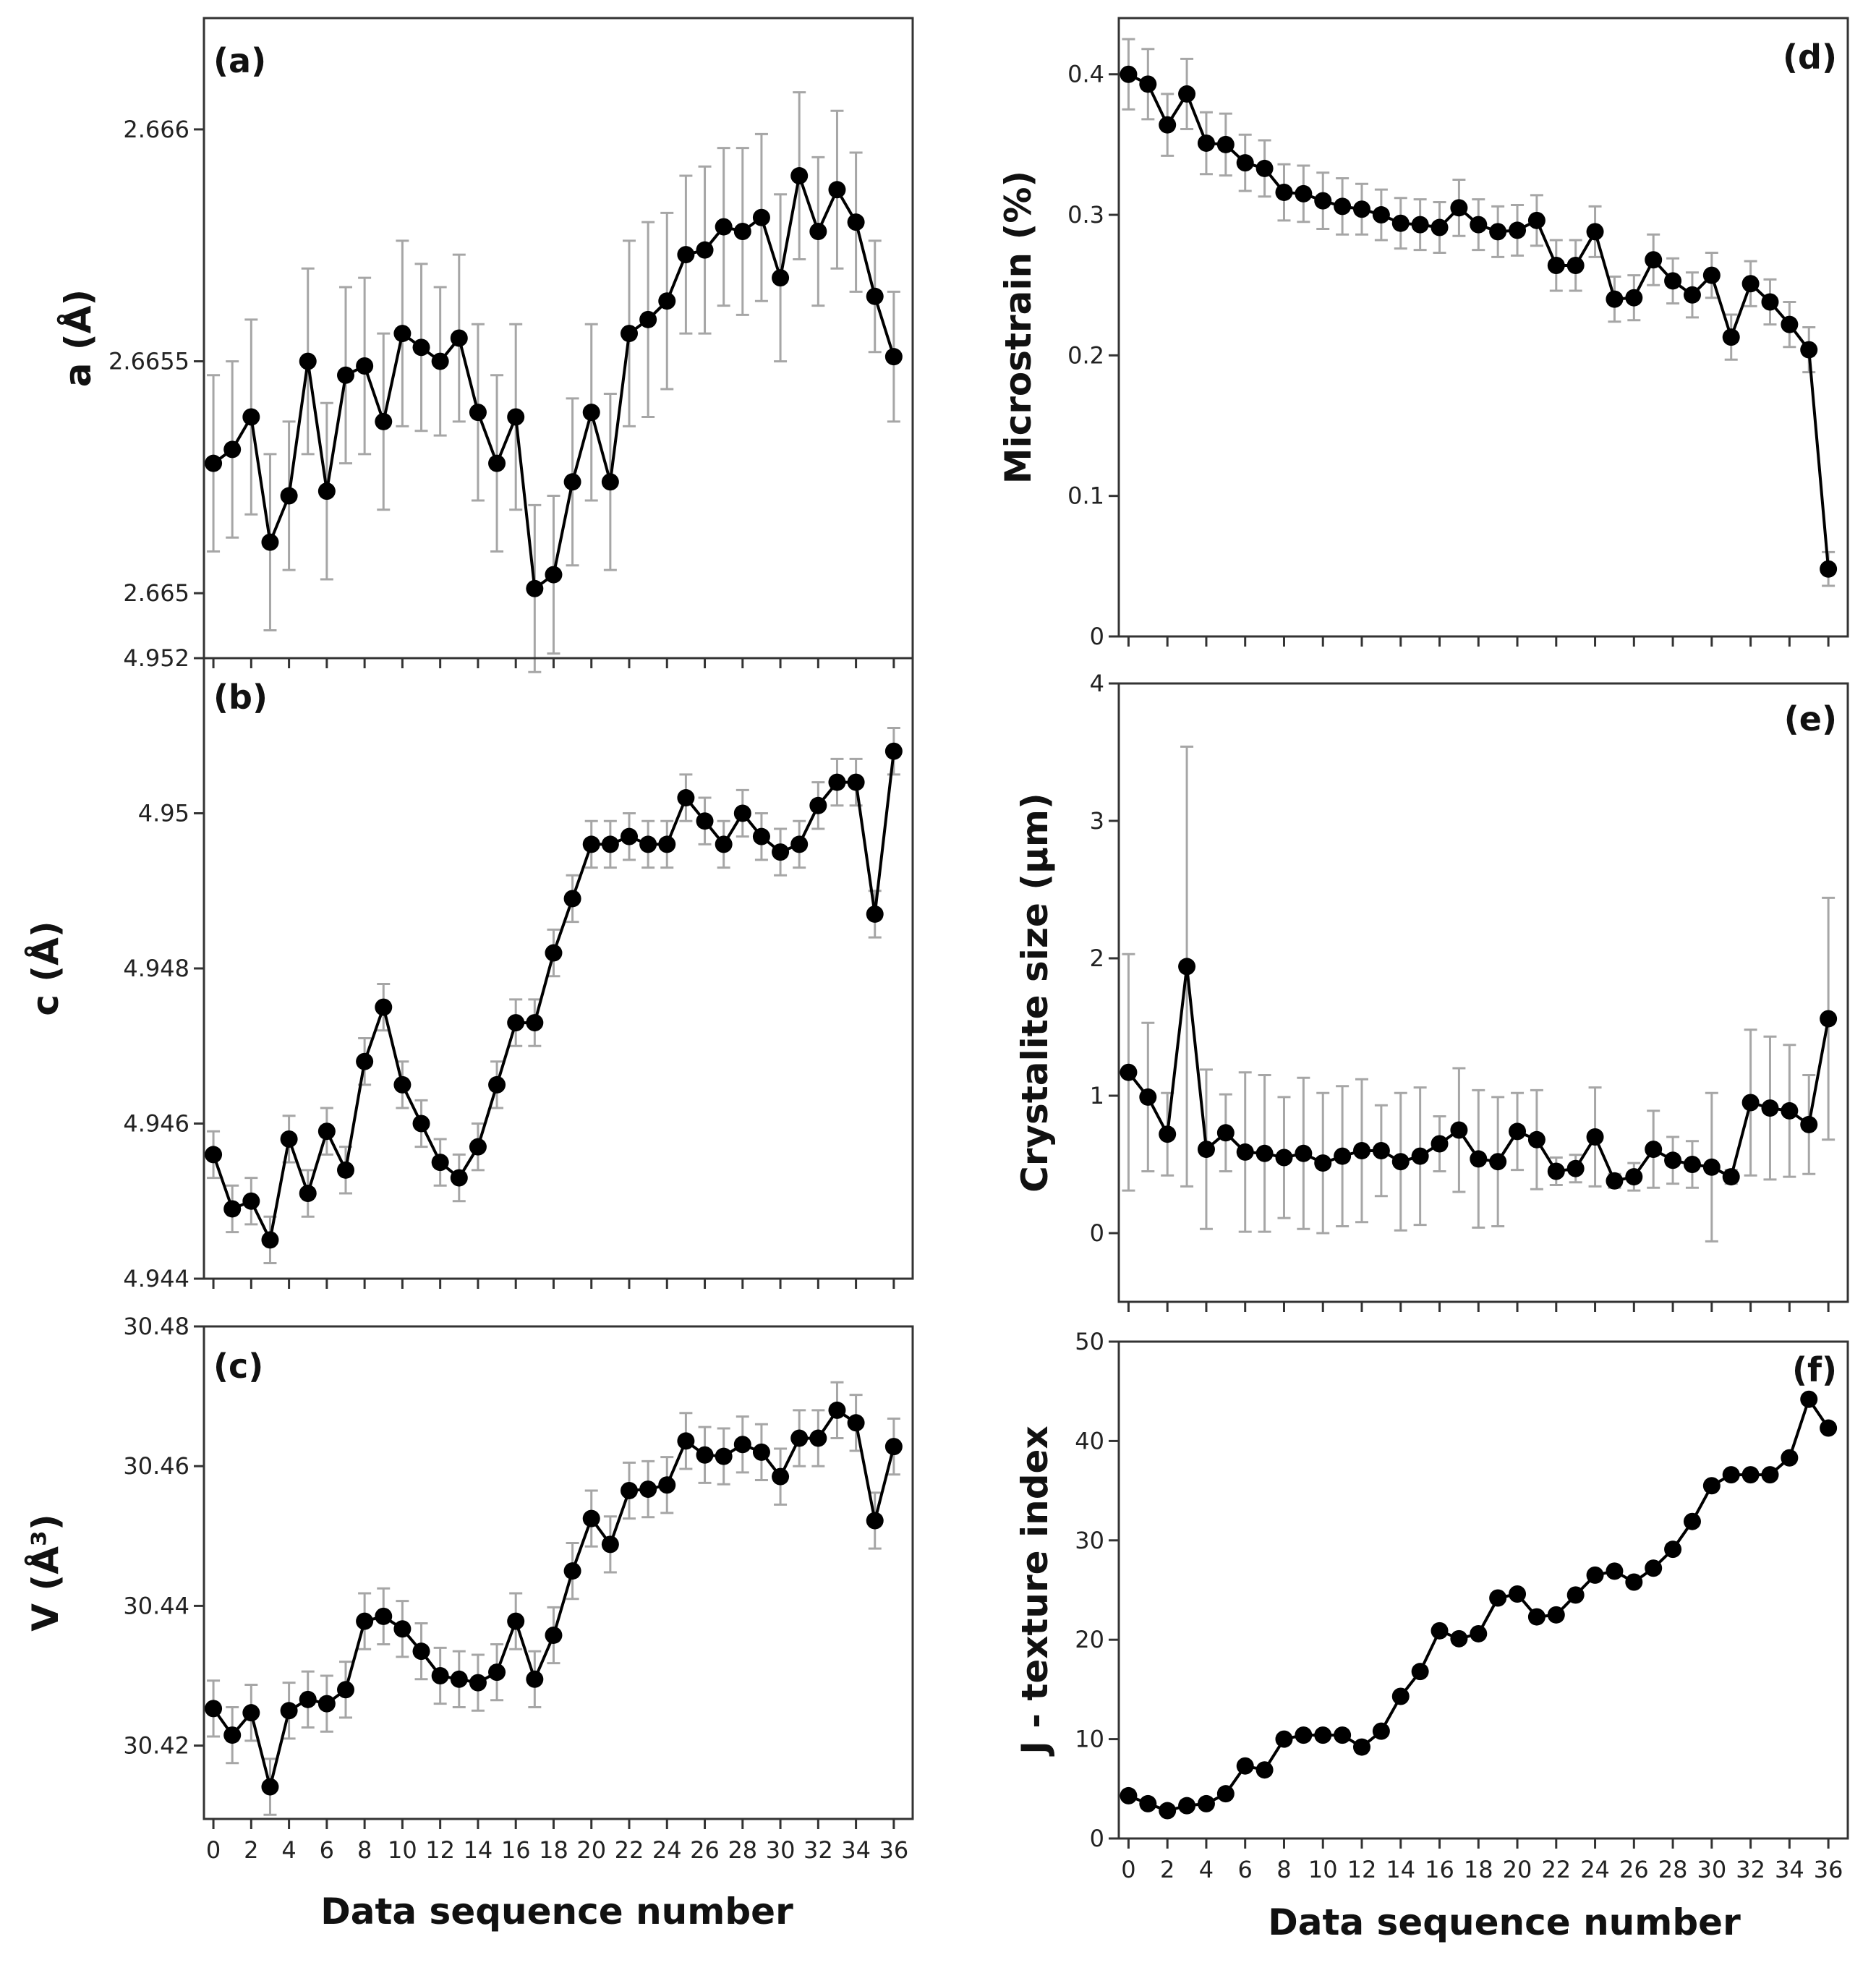  Describe the element at coordinates (1431, 991) in the screenshot. I see `chart-panel-e: 0 1 2 3 4 Crystalite size (µm) (e)` at that location.